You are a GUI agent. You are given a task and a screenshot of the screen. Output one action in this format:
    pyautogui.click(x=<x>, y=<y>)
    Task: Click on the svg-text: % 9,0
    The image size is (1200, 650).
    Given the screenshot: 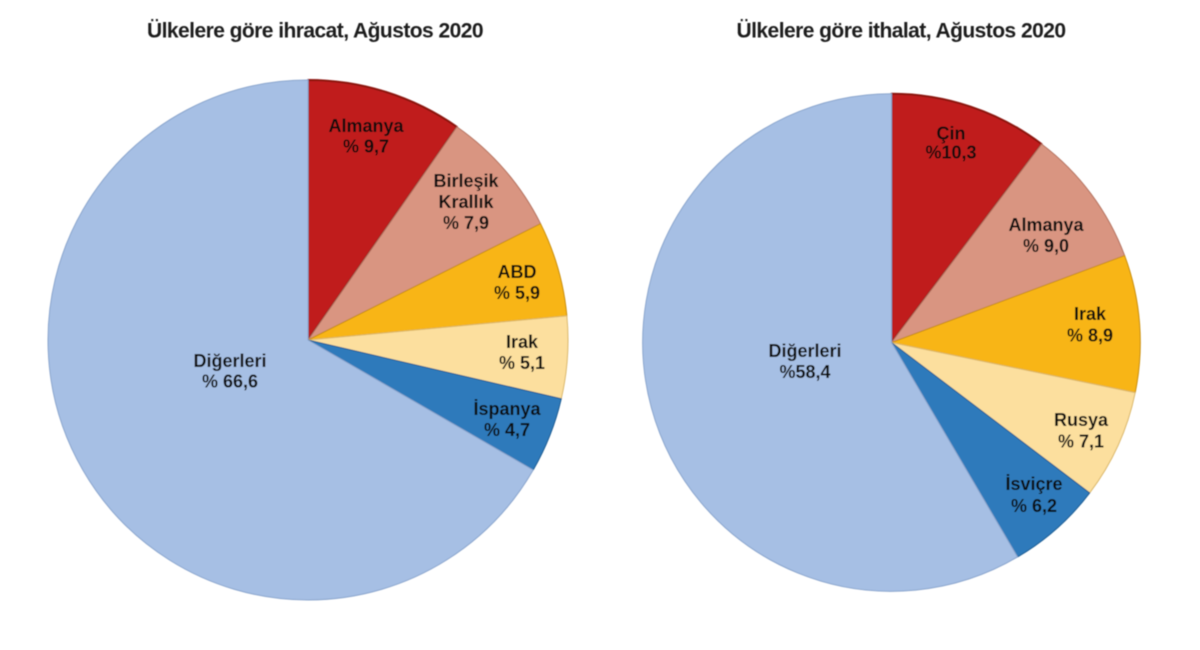 What is the action you would take?
    pyautogui.click(x=1046, y=246)
    